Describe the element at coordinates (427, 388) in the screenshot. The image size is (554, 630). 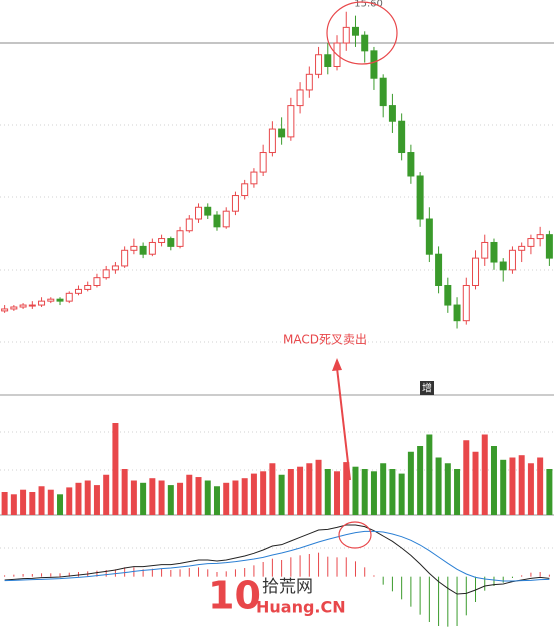
I see `badge: 增` at that location.